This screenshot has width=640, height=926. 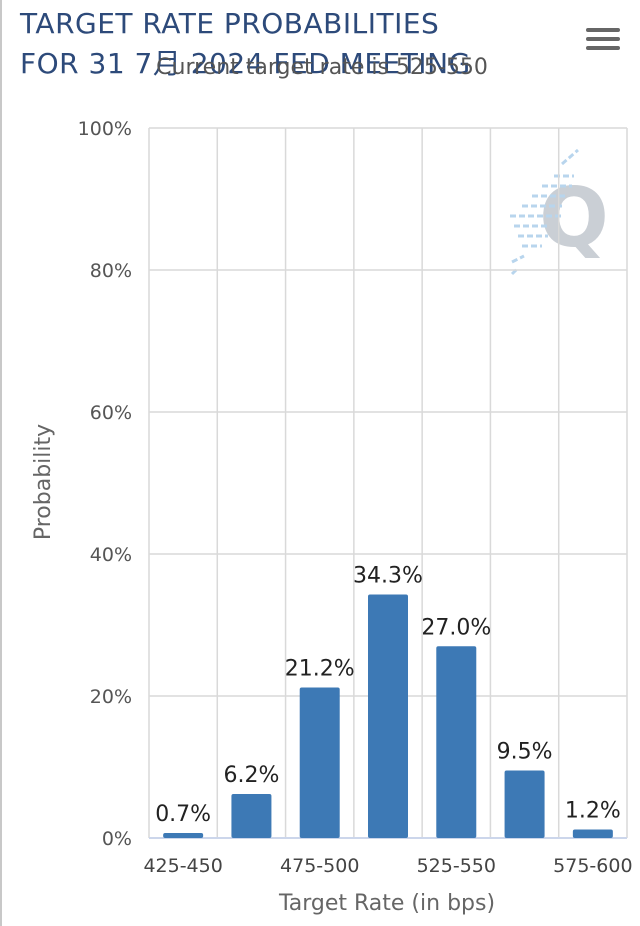 I want to click on y-tick-label: 100%, so click(x=105, y=129).